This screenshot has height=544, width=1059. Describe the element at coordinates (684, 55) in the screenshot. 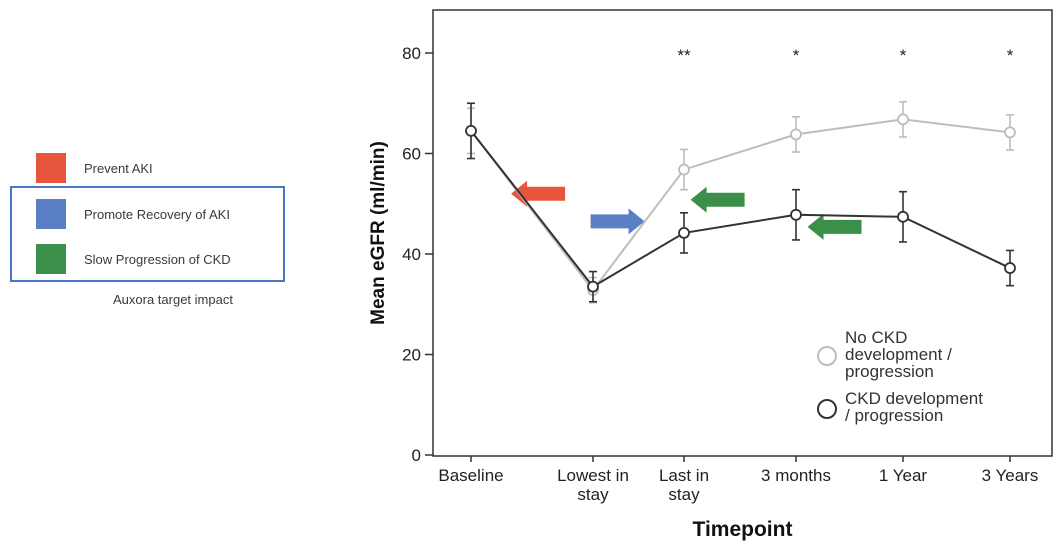

I see `significance-marker: **` at that location.